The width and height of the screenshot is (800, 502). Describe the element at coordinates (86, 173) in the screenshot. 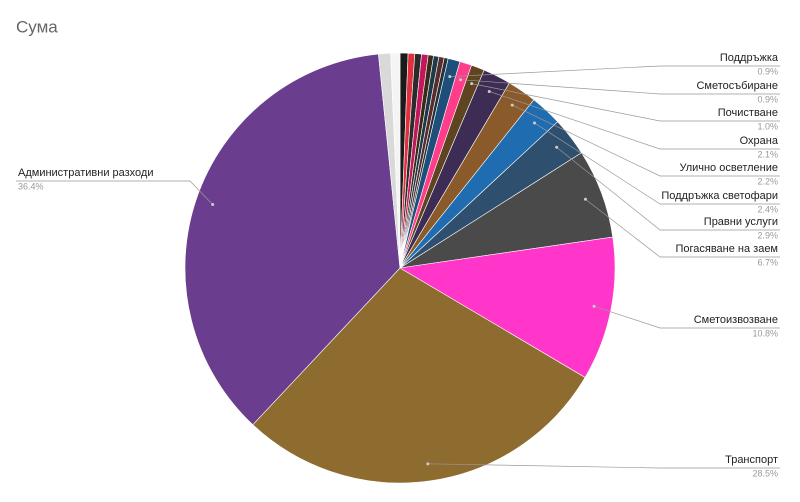

I see `slice-label: Административни разходи` at that location.